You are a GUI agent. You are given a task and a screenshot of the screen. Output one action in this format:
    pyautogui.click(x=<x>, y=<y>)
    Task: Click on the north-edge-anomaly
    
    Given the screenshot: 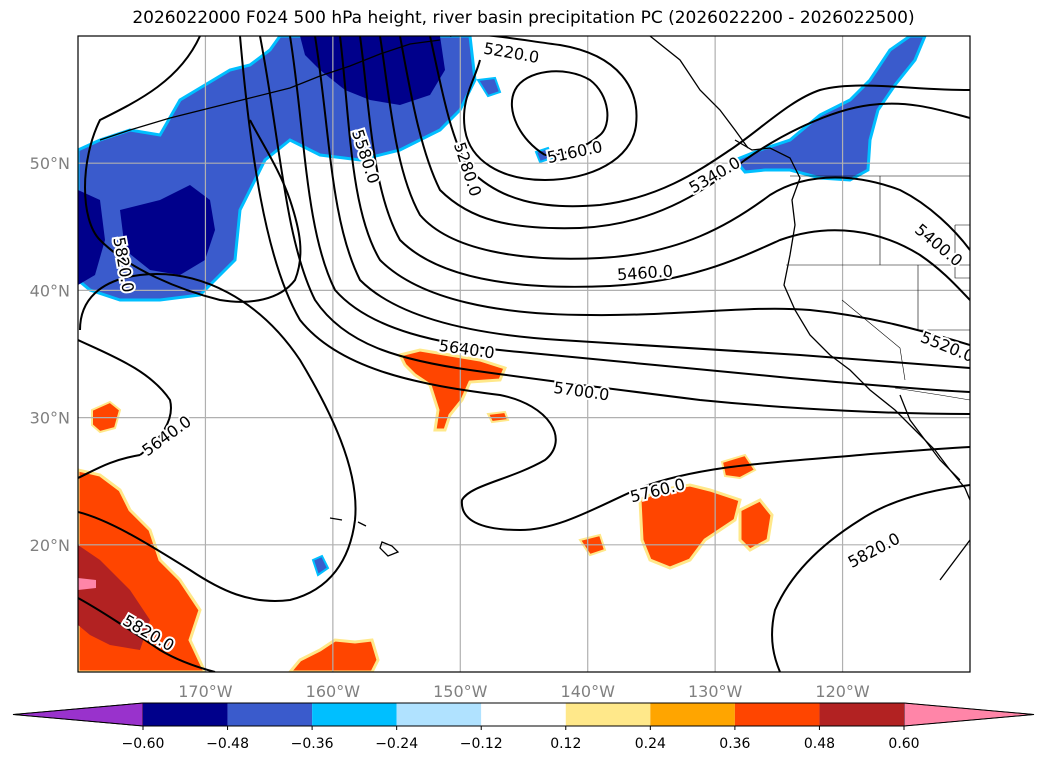 What is the action you would take?
    pyautogui.click(x=489, y=87)
    